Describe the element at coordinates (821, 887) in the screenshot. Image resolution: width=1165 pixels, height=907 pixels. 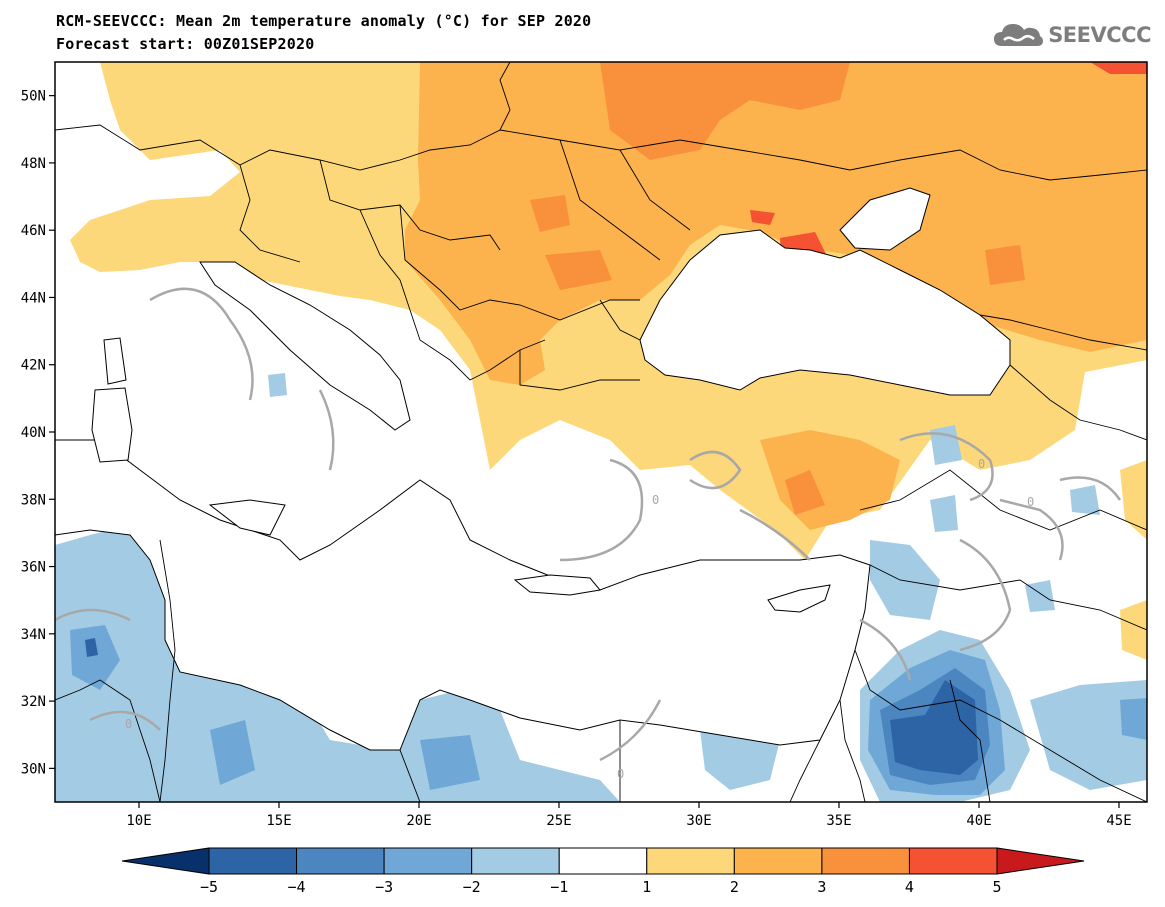
I see `colorbar-label: 3` at that location.